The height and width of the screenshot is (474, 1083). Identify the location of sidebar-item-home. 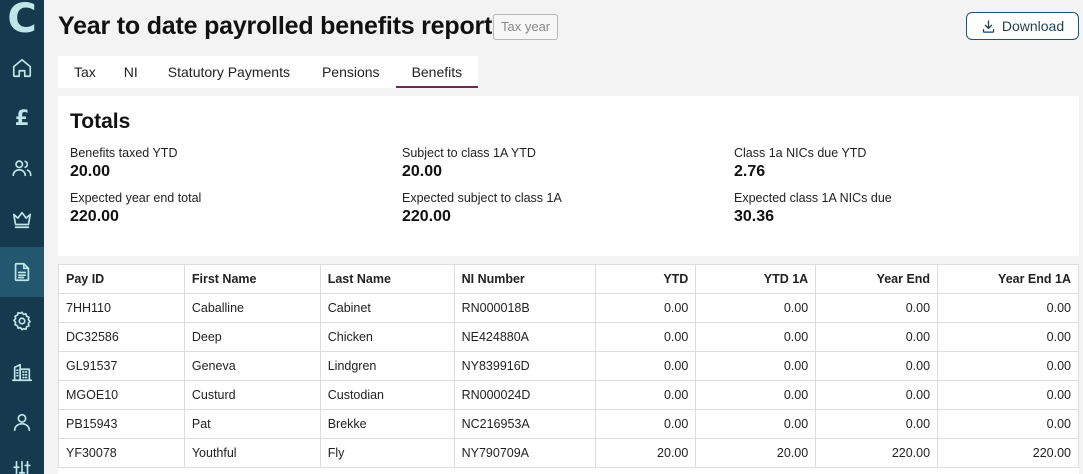
(22, 68).